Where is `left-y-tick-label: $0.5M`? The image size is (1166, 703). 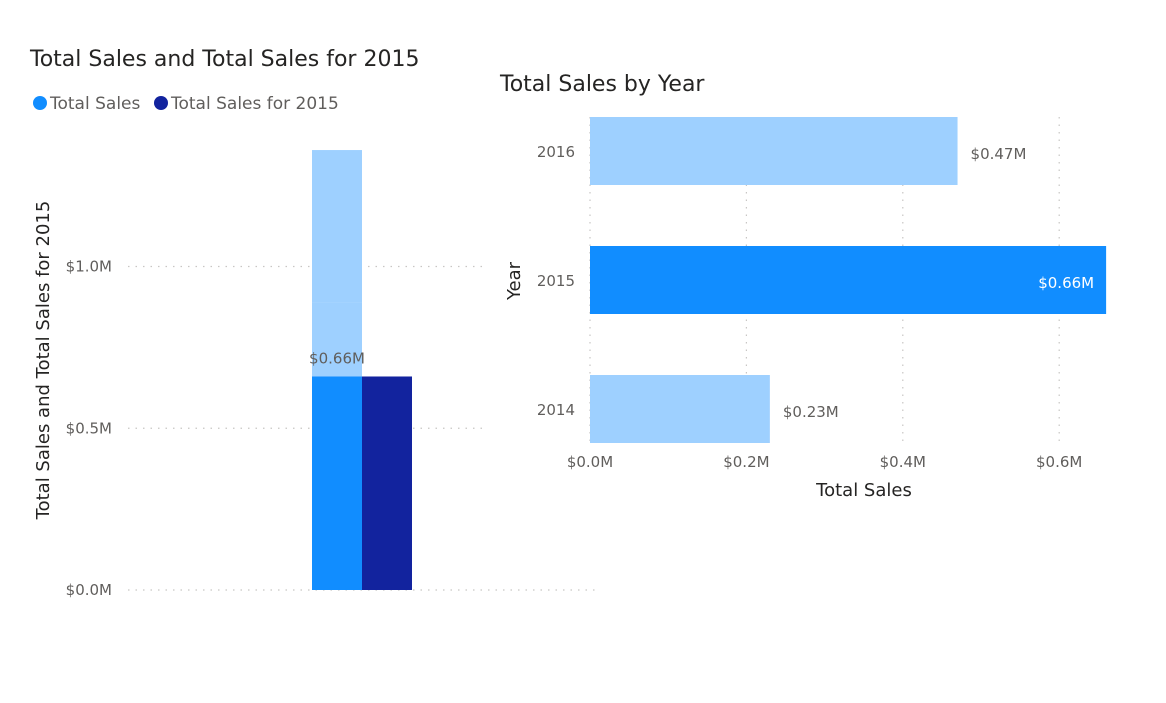
left-y-tick-label: $0.5M is located at coordinates (89, 428).